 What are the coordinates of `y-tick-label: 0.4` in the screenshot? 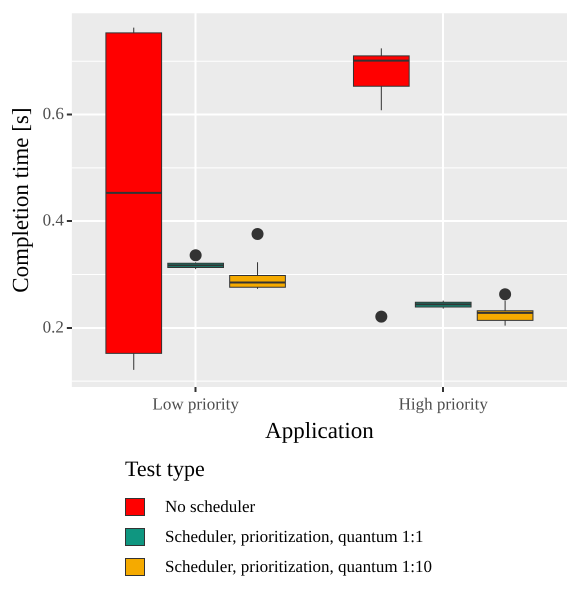 It's located at (53, 220).